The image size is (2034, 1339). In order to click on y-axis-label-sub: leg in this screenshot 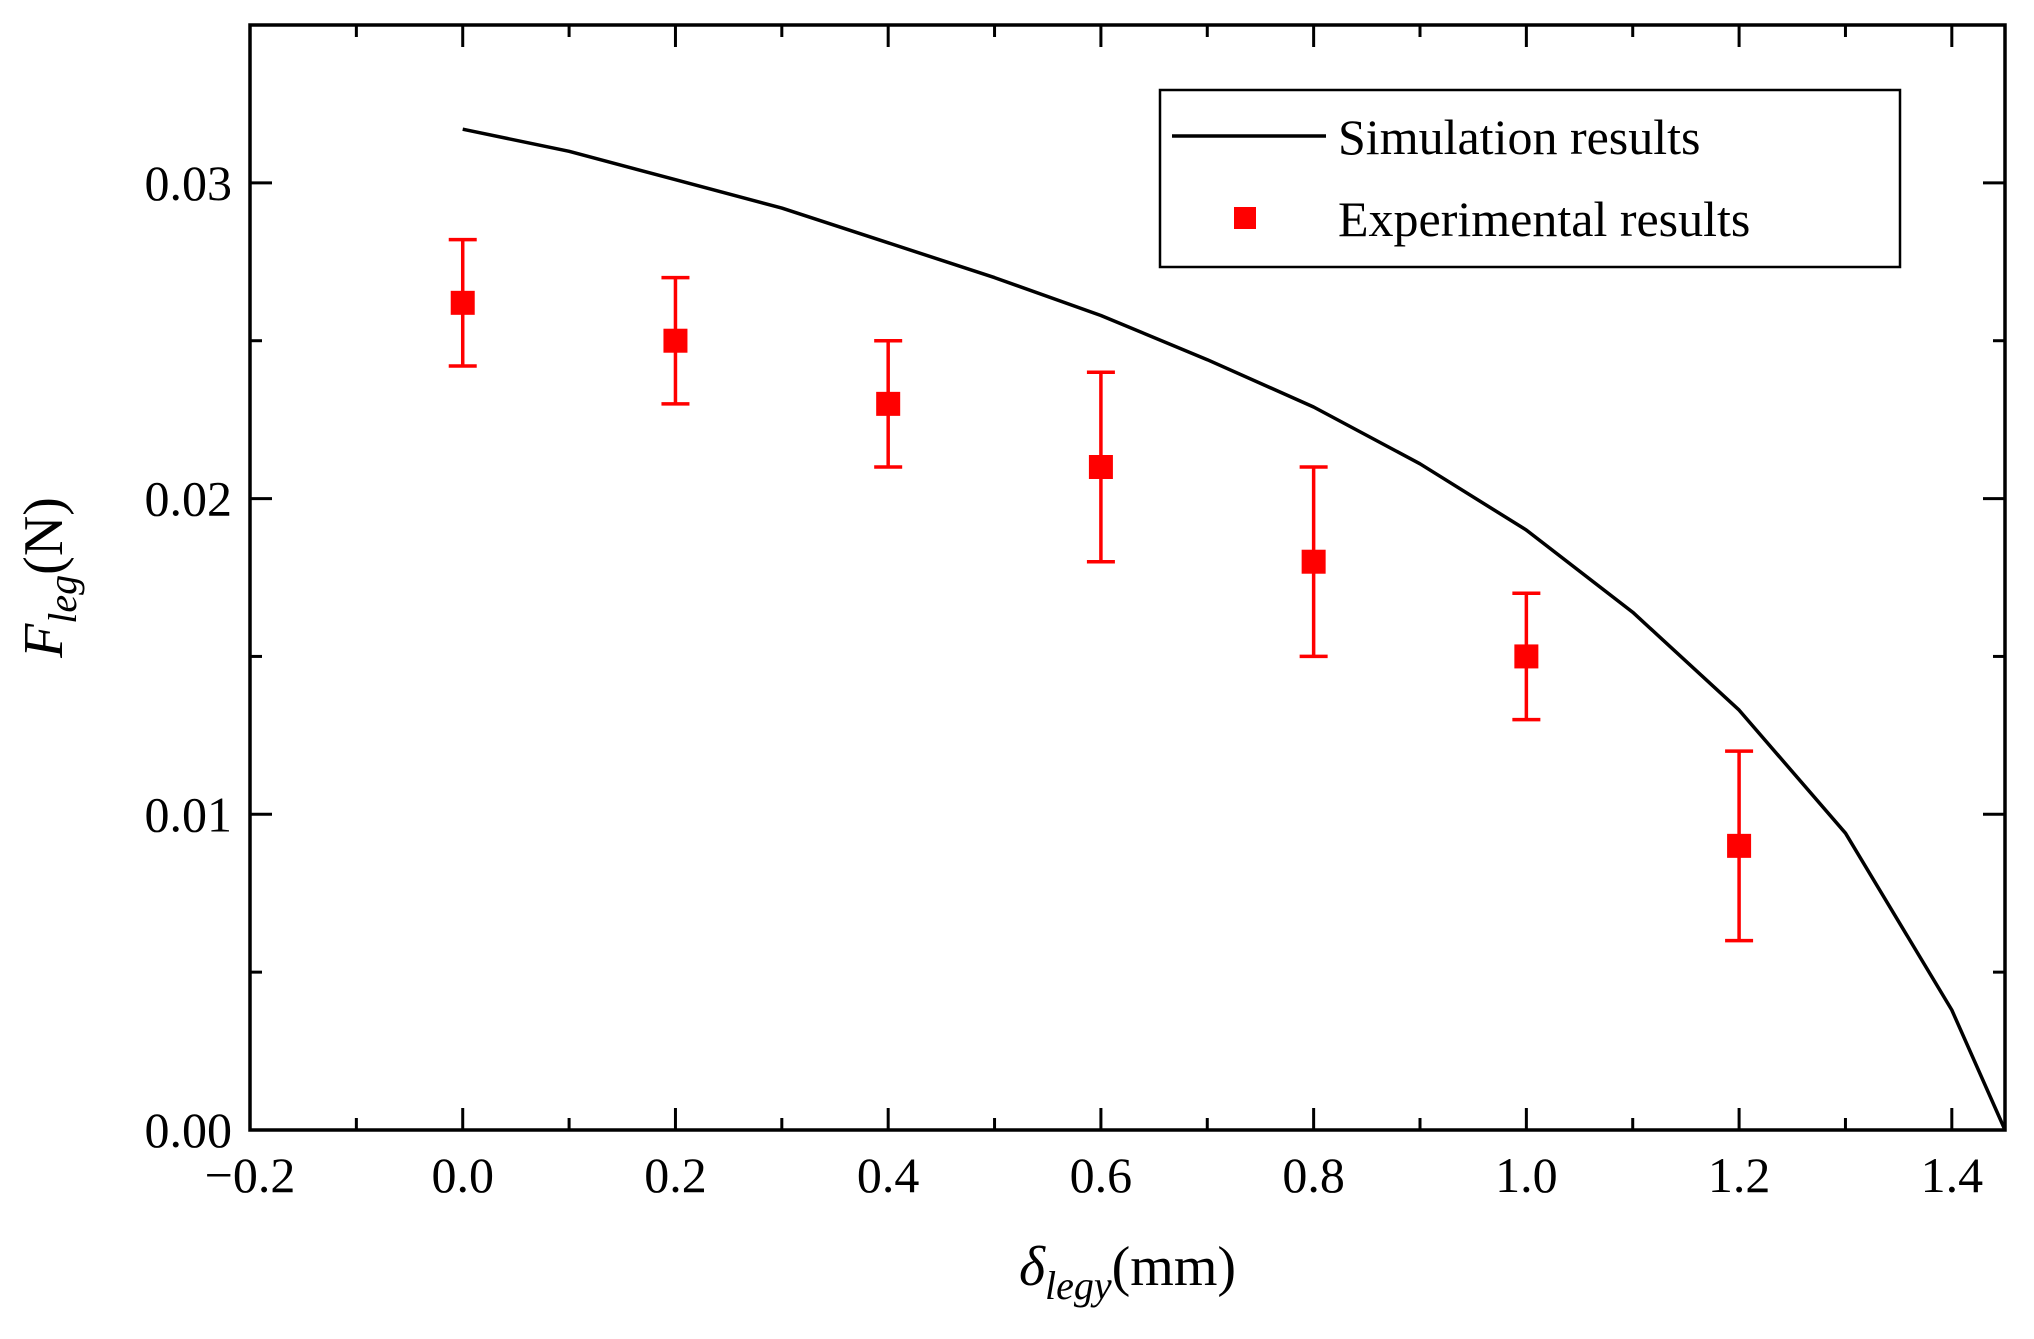, I will do `click(62, 599)`.